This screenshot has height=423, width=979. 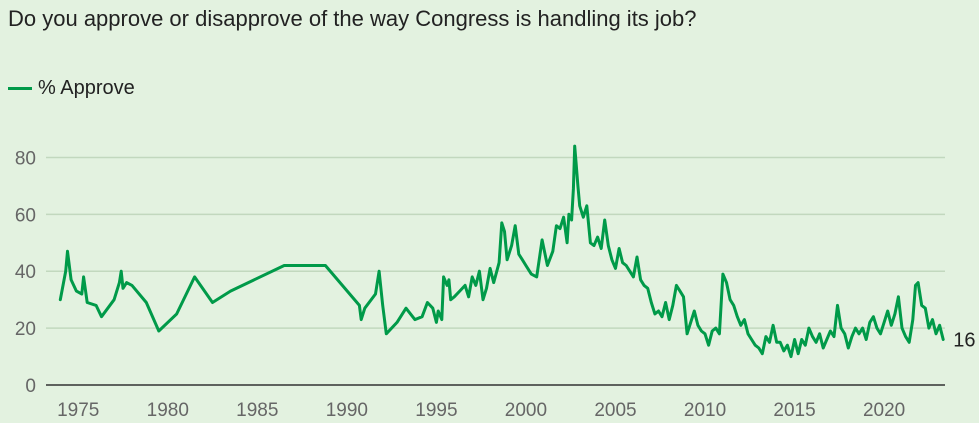 I want to click on x-tick-label: 2020, so click(x=884, y=410).